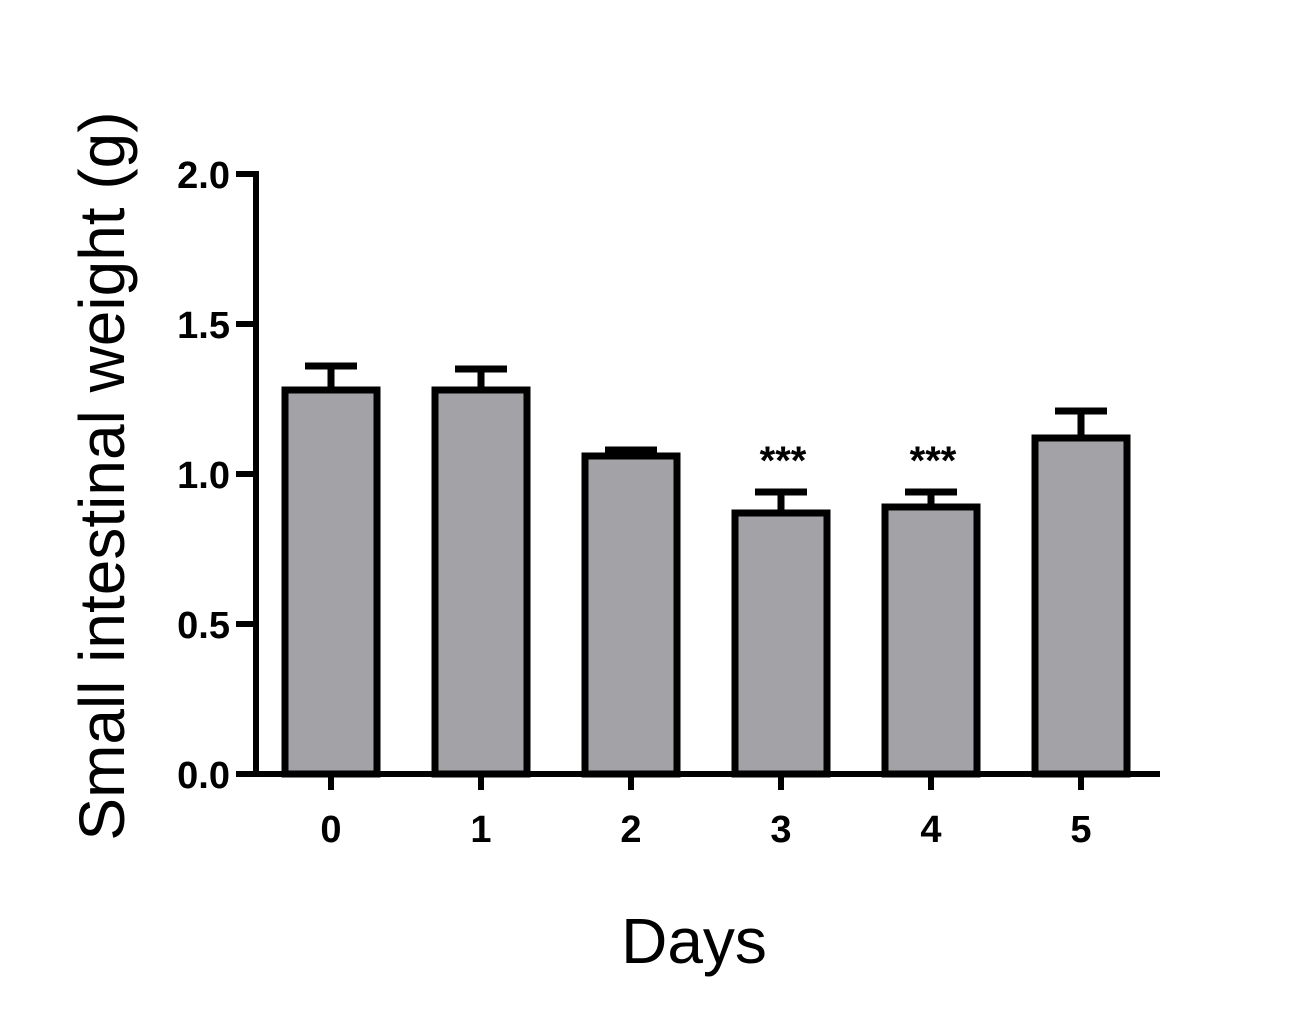  Describe the element at coordinates (203, 326) in the screenshot. I see `y-tick-label-1.5: 1.5` at that location.